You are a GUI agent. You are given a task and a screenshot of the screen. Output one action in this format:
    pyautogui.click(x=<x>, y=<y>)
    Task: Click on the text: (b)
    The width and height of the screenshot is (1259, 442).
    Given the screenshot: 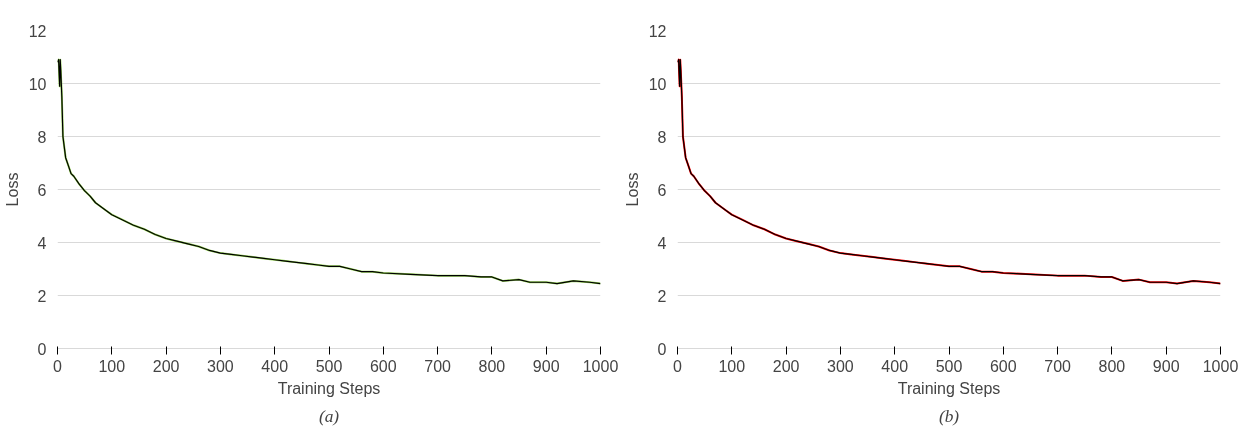 What is the action you would take?
    pyautogui.click(x=949, y=416)
    